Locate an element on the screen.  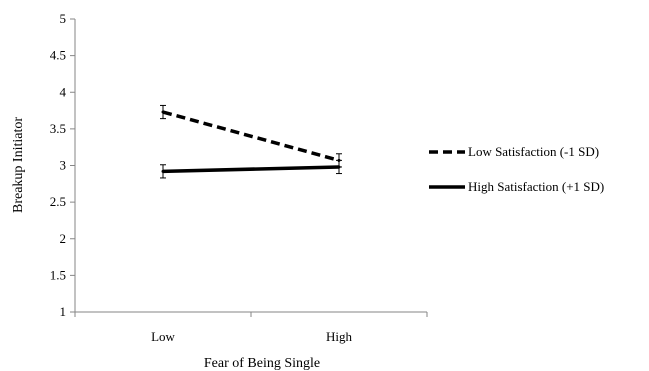
series-lines is located at coordinates (251, 141).